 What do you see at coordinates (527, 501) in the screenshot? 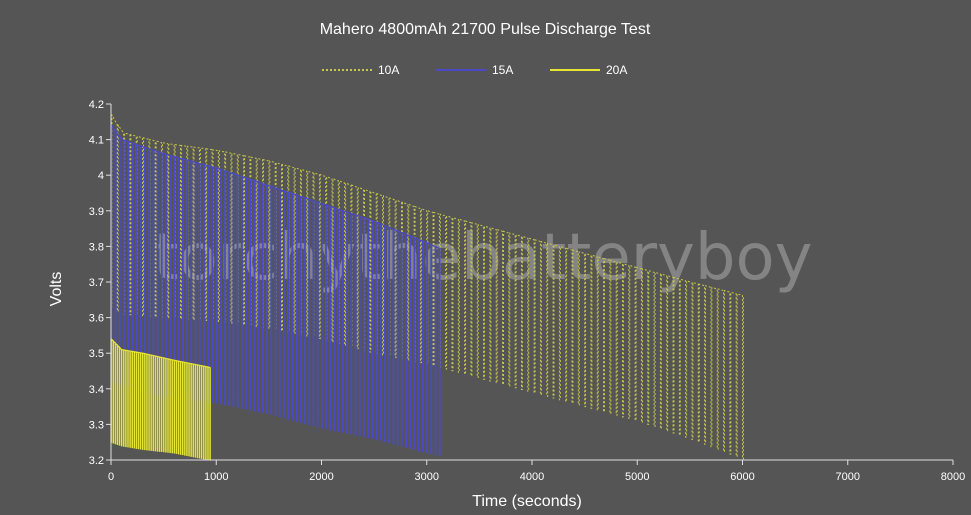
I see `x-axis-title: Time (seconds)` at bounding box center [527, 501].